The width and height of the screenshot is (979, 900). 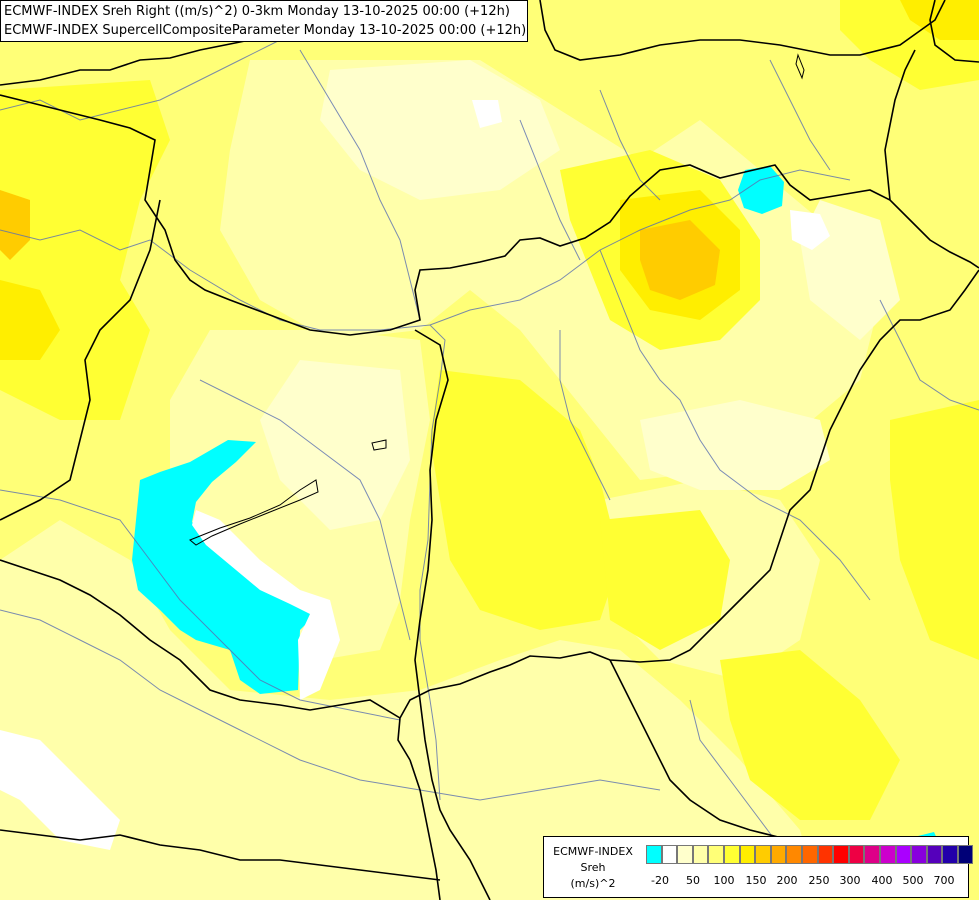 What do you see at coordinates (724, 880) in the screenshot?
I see `legend-tick-label: 100` at bounding box center [724, 880].